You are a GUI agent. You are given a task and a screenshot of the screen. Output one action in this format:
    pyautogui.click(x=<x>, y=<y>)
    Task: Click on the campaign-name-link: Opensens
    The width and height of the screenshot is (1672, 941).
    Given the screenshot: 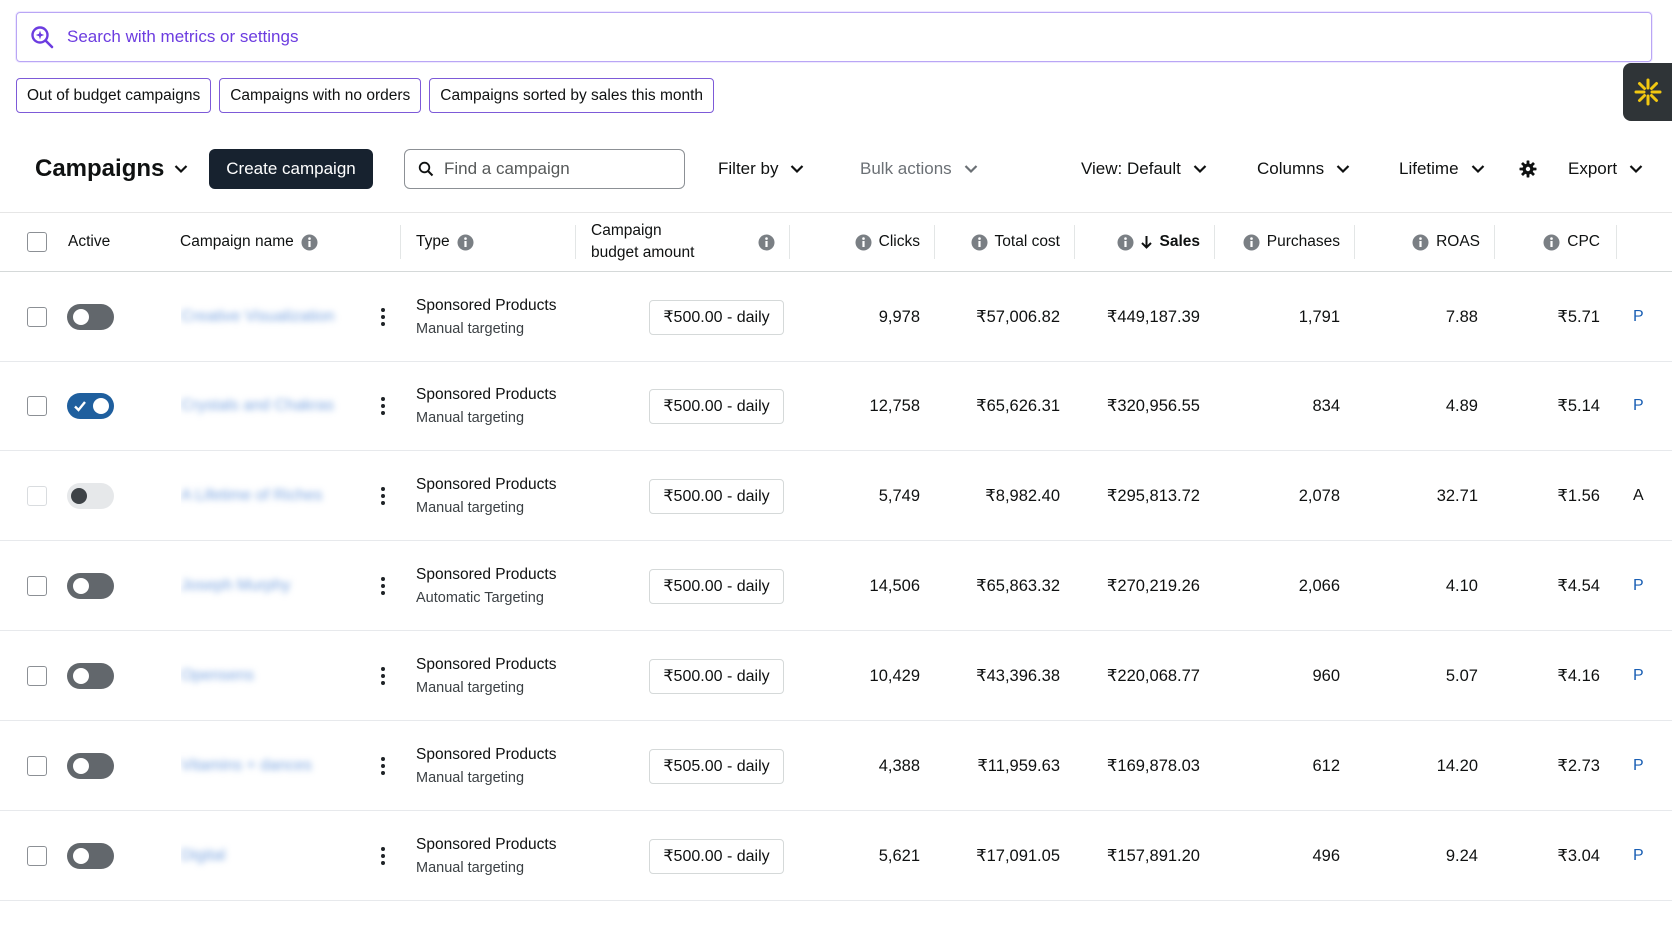 What is the action you would take?
    pyautogui.click(x=217, y=675)
    